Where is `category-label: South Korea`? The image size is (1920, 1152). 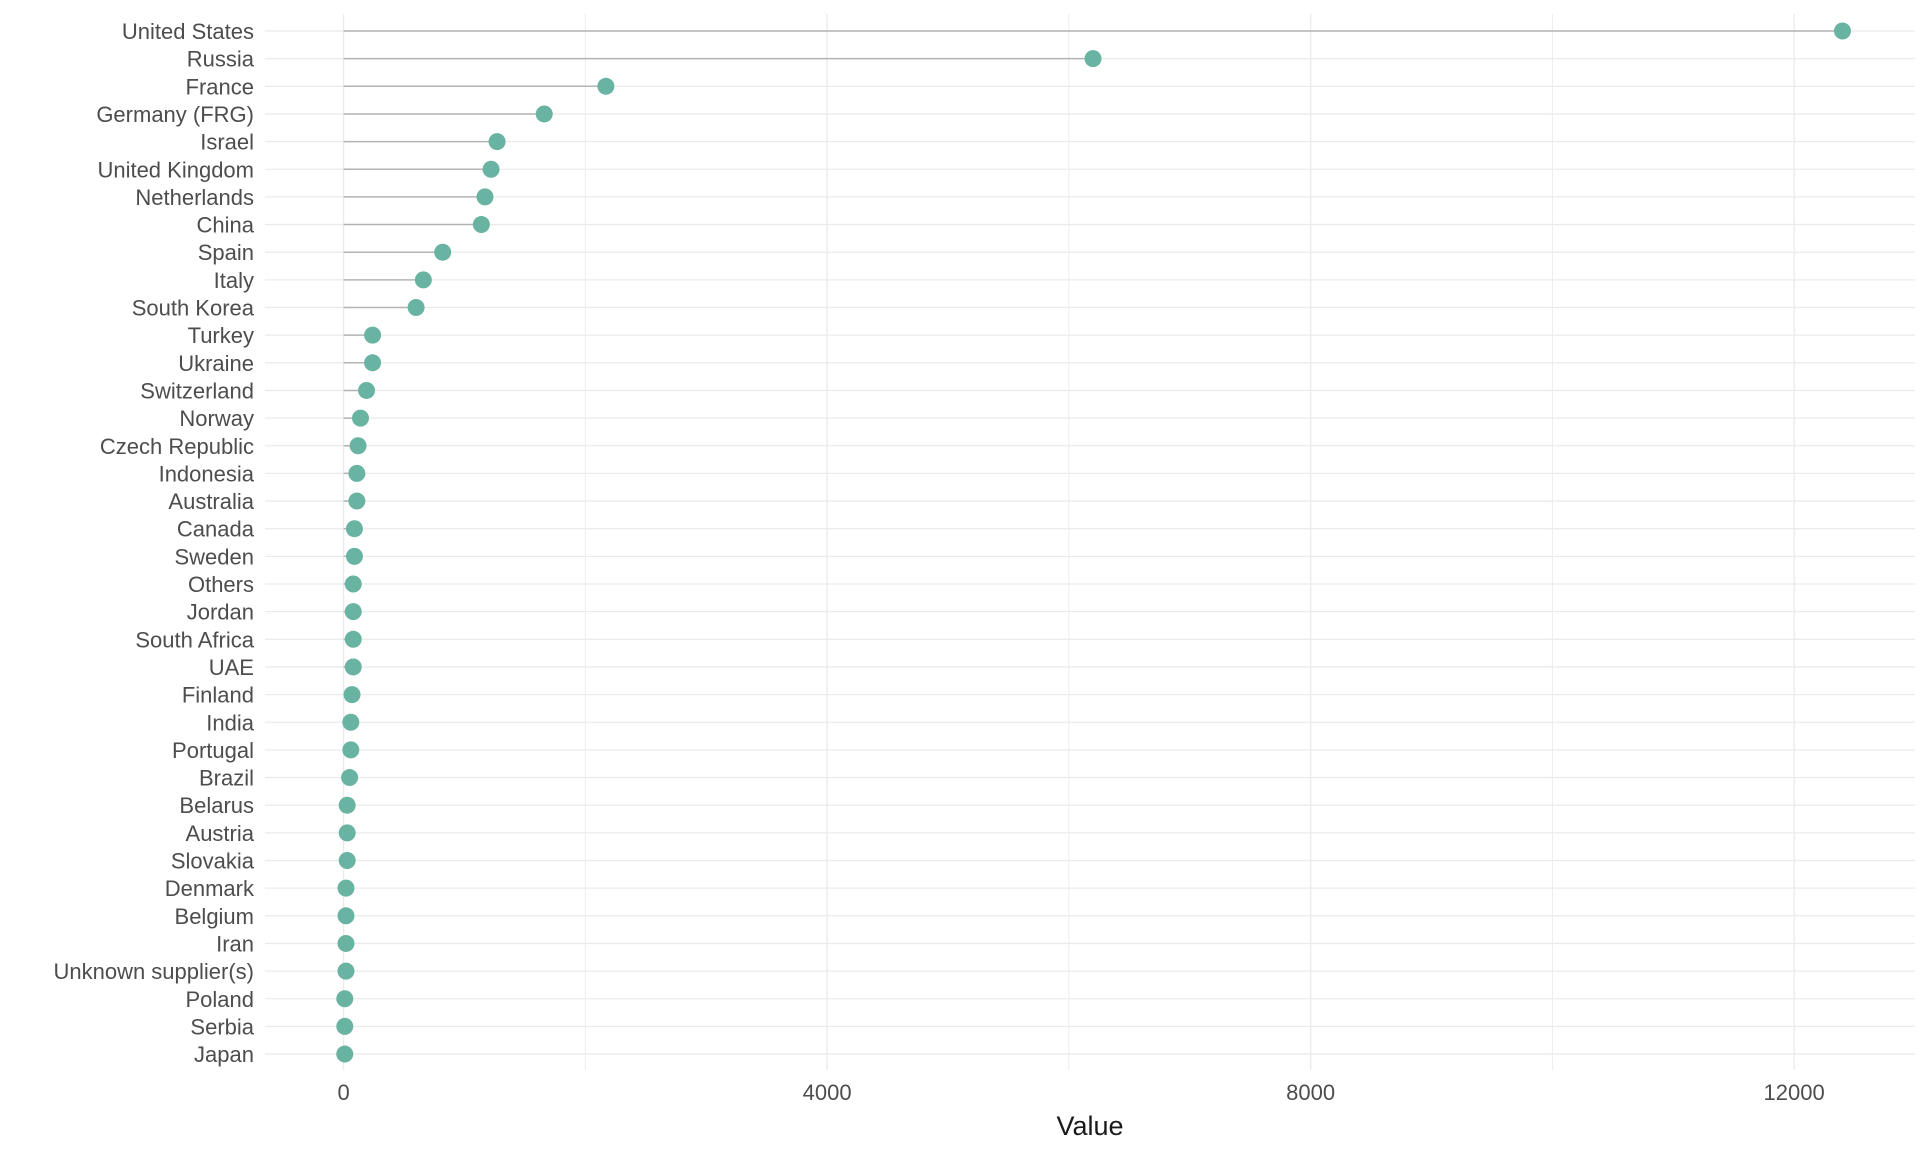
category-label: South Korea is located at coordinates (193, 308).